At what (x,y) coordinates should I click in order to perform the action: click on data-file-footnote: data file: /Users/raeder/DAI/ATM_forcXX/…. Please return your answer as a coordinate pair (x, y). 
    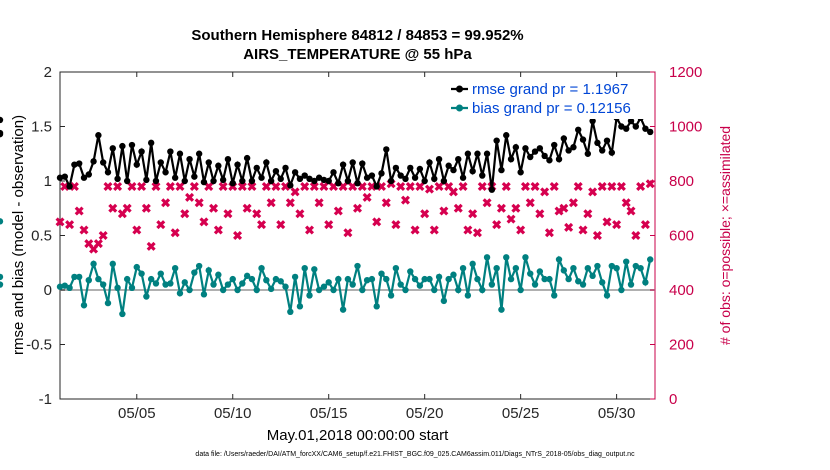
    Looking at the image, I should click on (415, 454).